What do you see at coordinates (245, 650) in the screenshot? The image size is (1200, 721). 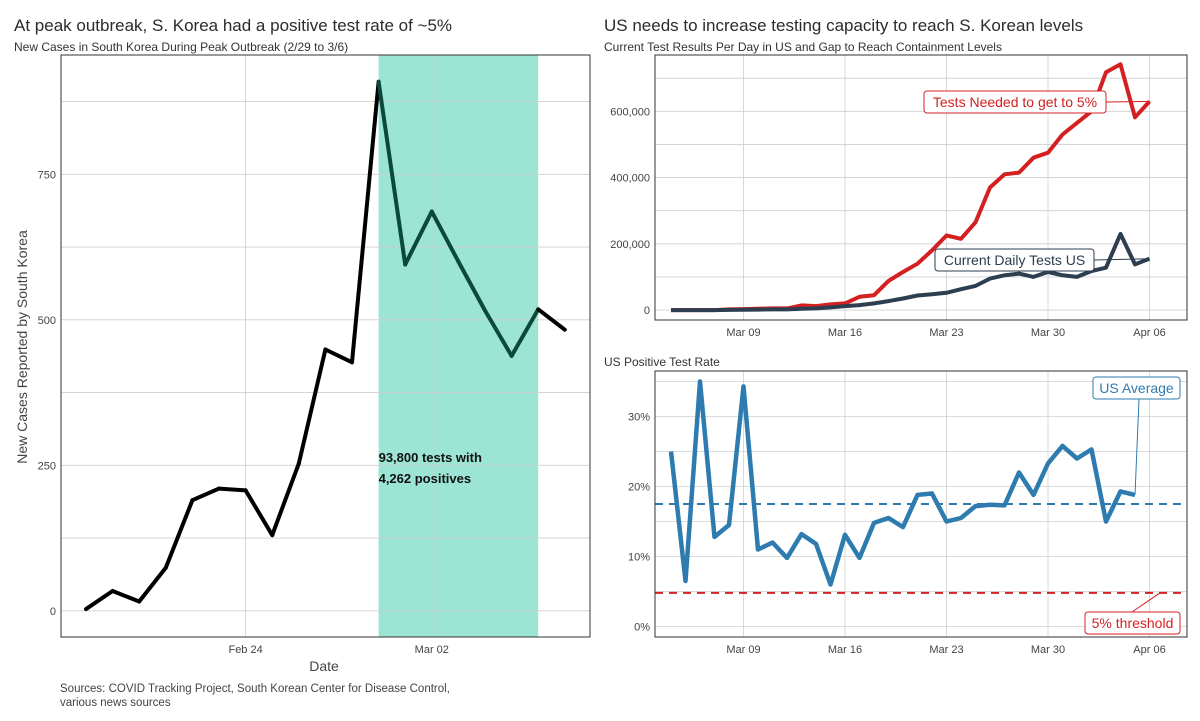 I see `x-tick-label: Feb 24` at bounding box center [245, 650].